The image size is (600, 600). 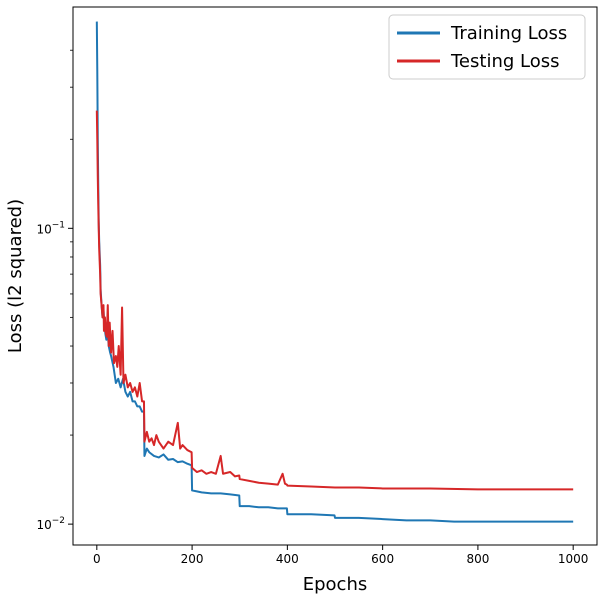 I want to click on x-tick-label: 0, so click(x=97, y=559).